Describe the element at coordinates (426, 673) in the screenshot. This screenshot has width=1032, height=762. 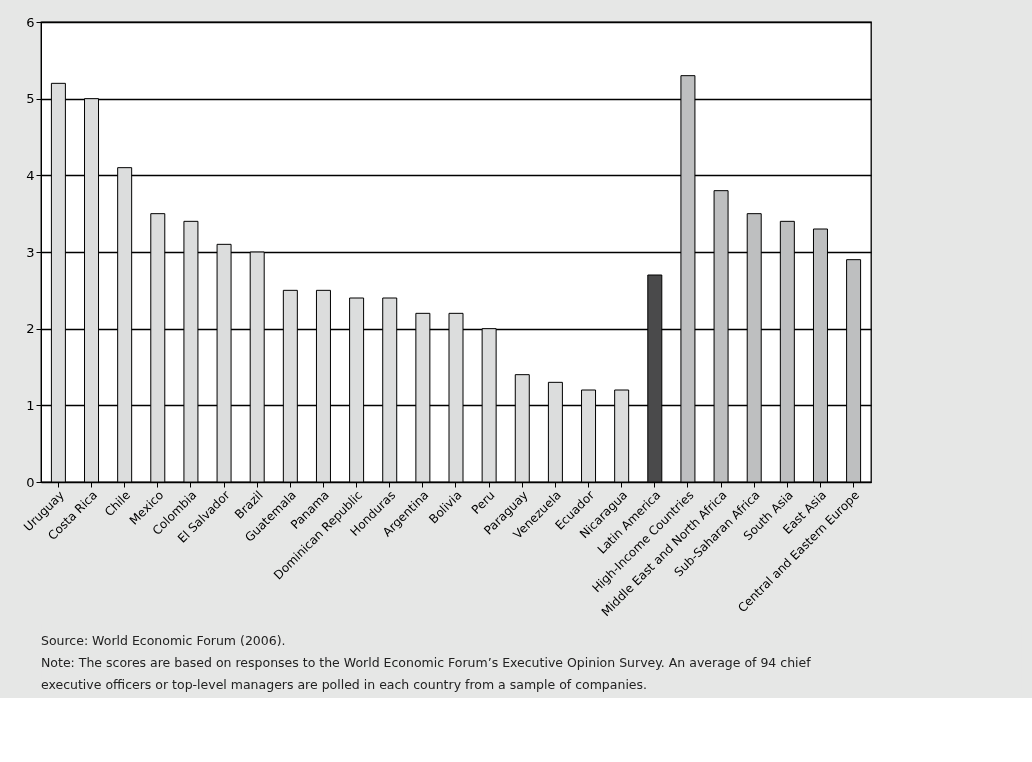
I see `text: Note: The scores are based on responses to the World Economic Forum’s Executive Opinion Survey. An average of 94 chief executive officers or top-level managers are polled in each country from a sample of companies.` at that location.